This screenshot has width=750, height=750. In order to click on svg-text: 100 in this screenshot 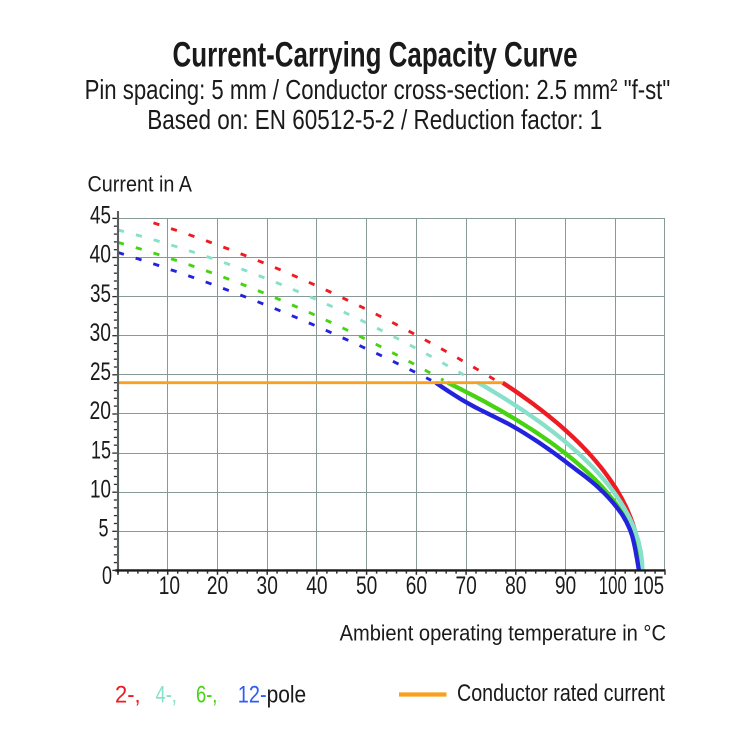, I will do `click(613, 586)`.